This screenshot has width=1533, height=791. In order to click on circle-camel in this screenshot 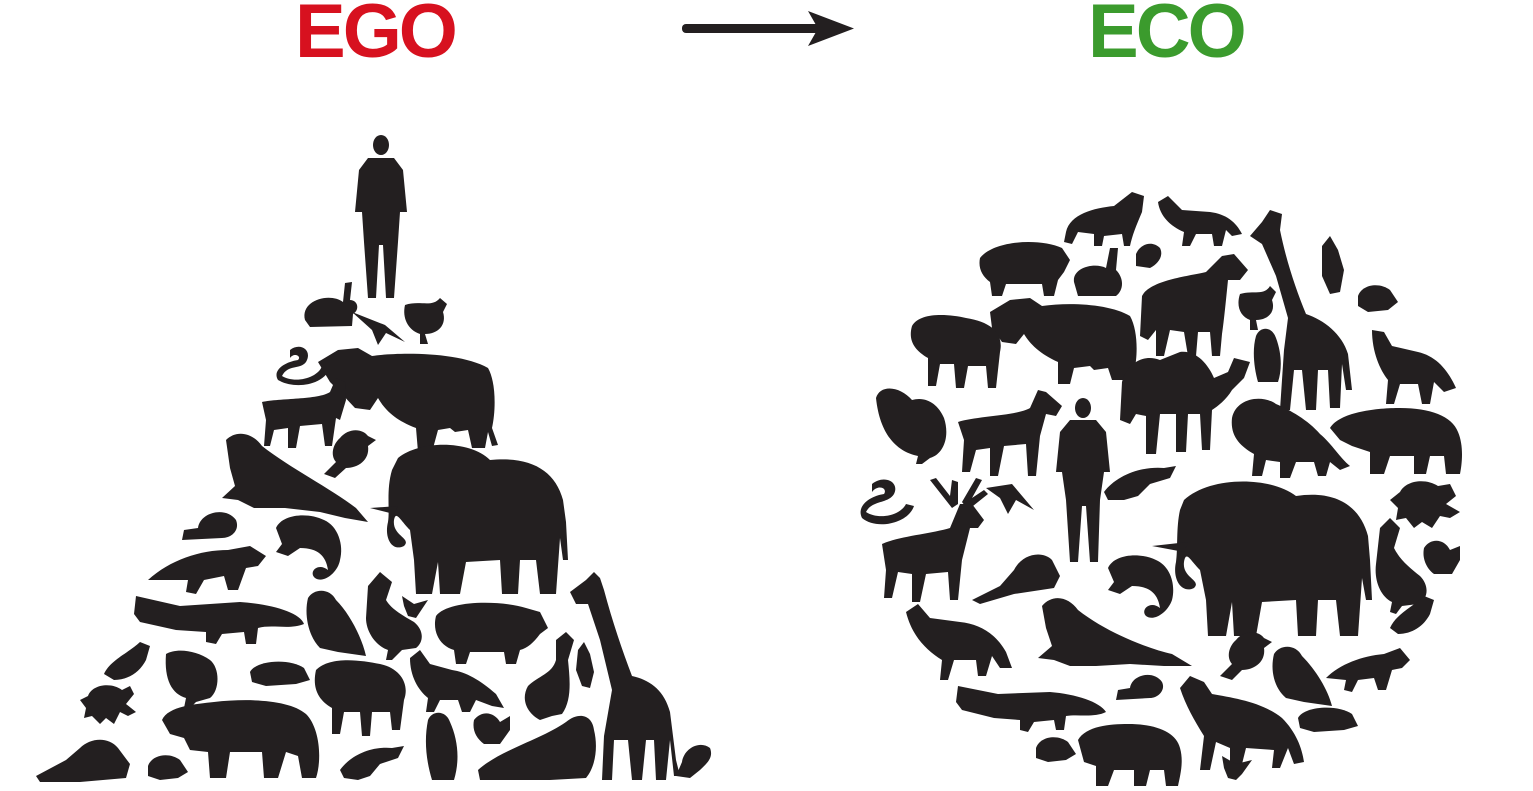, I will do `click(1185, 402)`.